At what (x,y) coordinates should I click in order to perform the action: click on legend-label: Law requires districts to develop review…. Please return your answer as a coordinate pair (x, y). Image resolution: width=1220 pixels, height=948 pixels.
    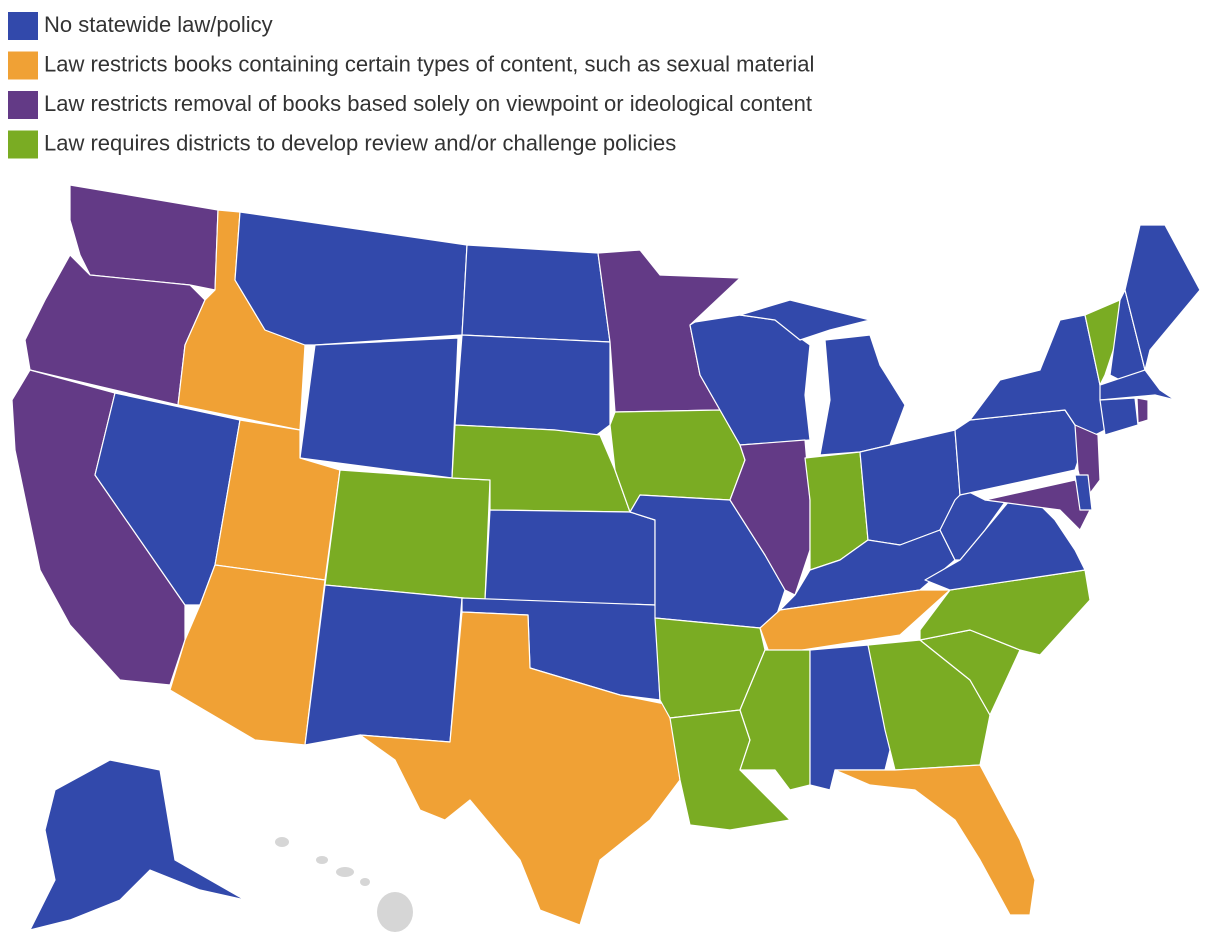
    Looking at the image, I should click on (360, 142).